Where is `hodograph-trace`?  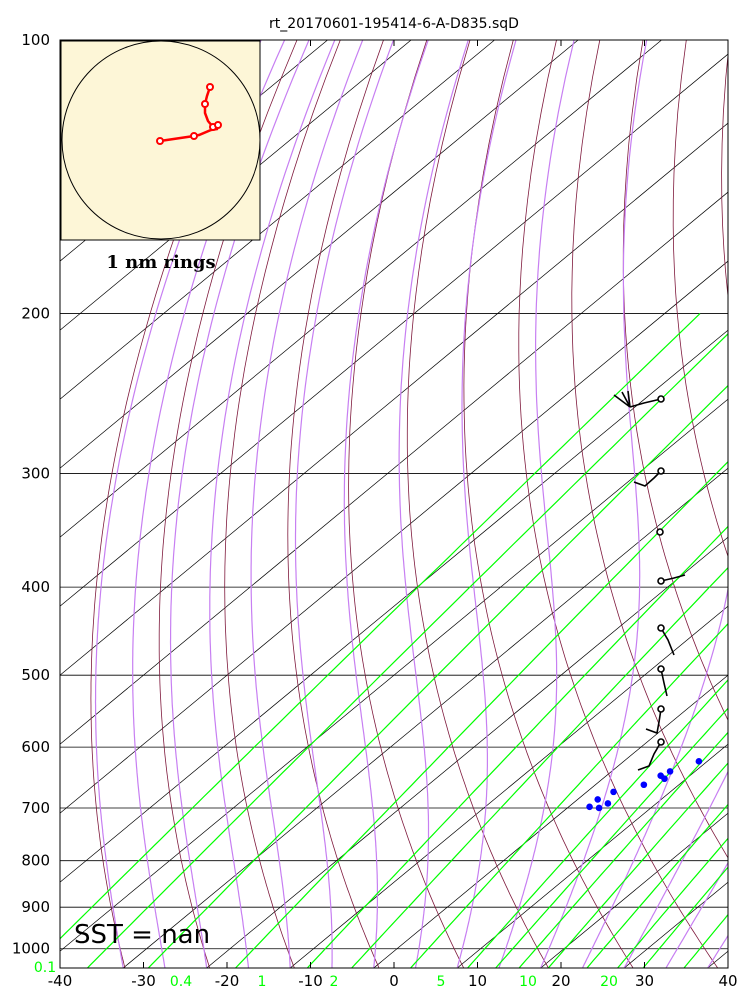 hodograph-trace is located at coordinates (189, 114).